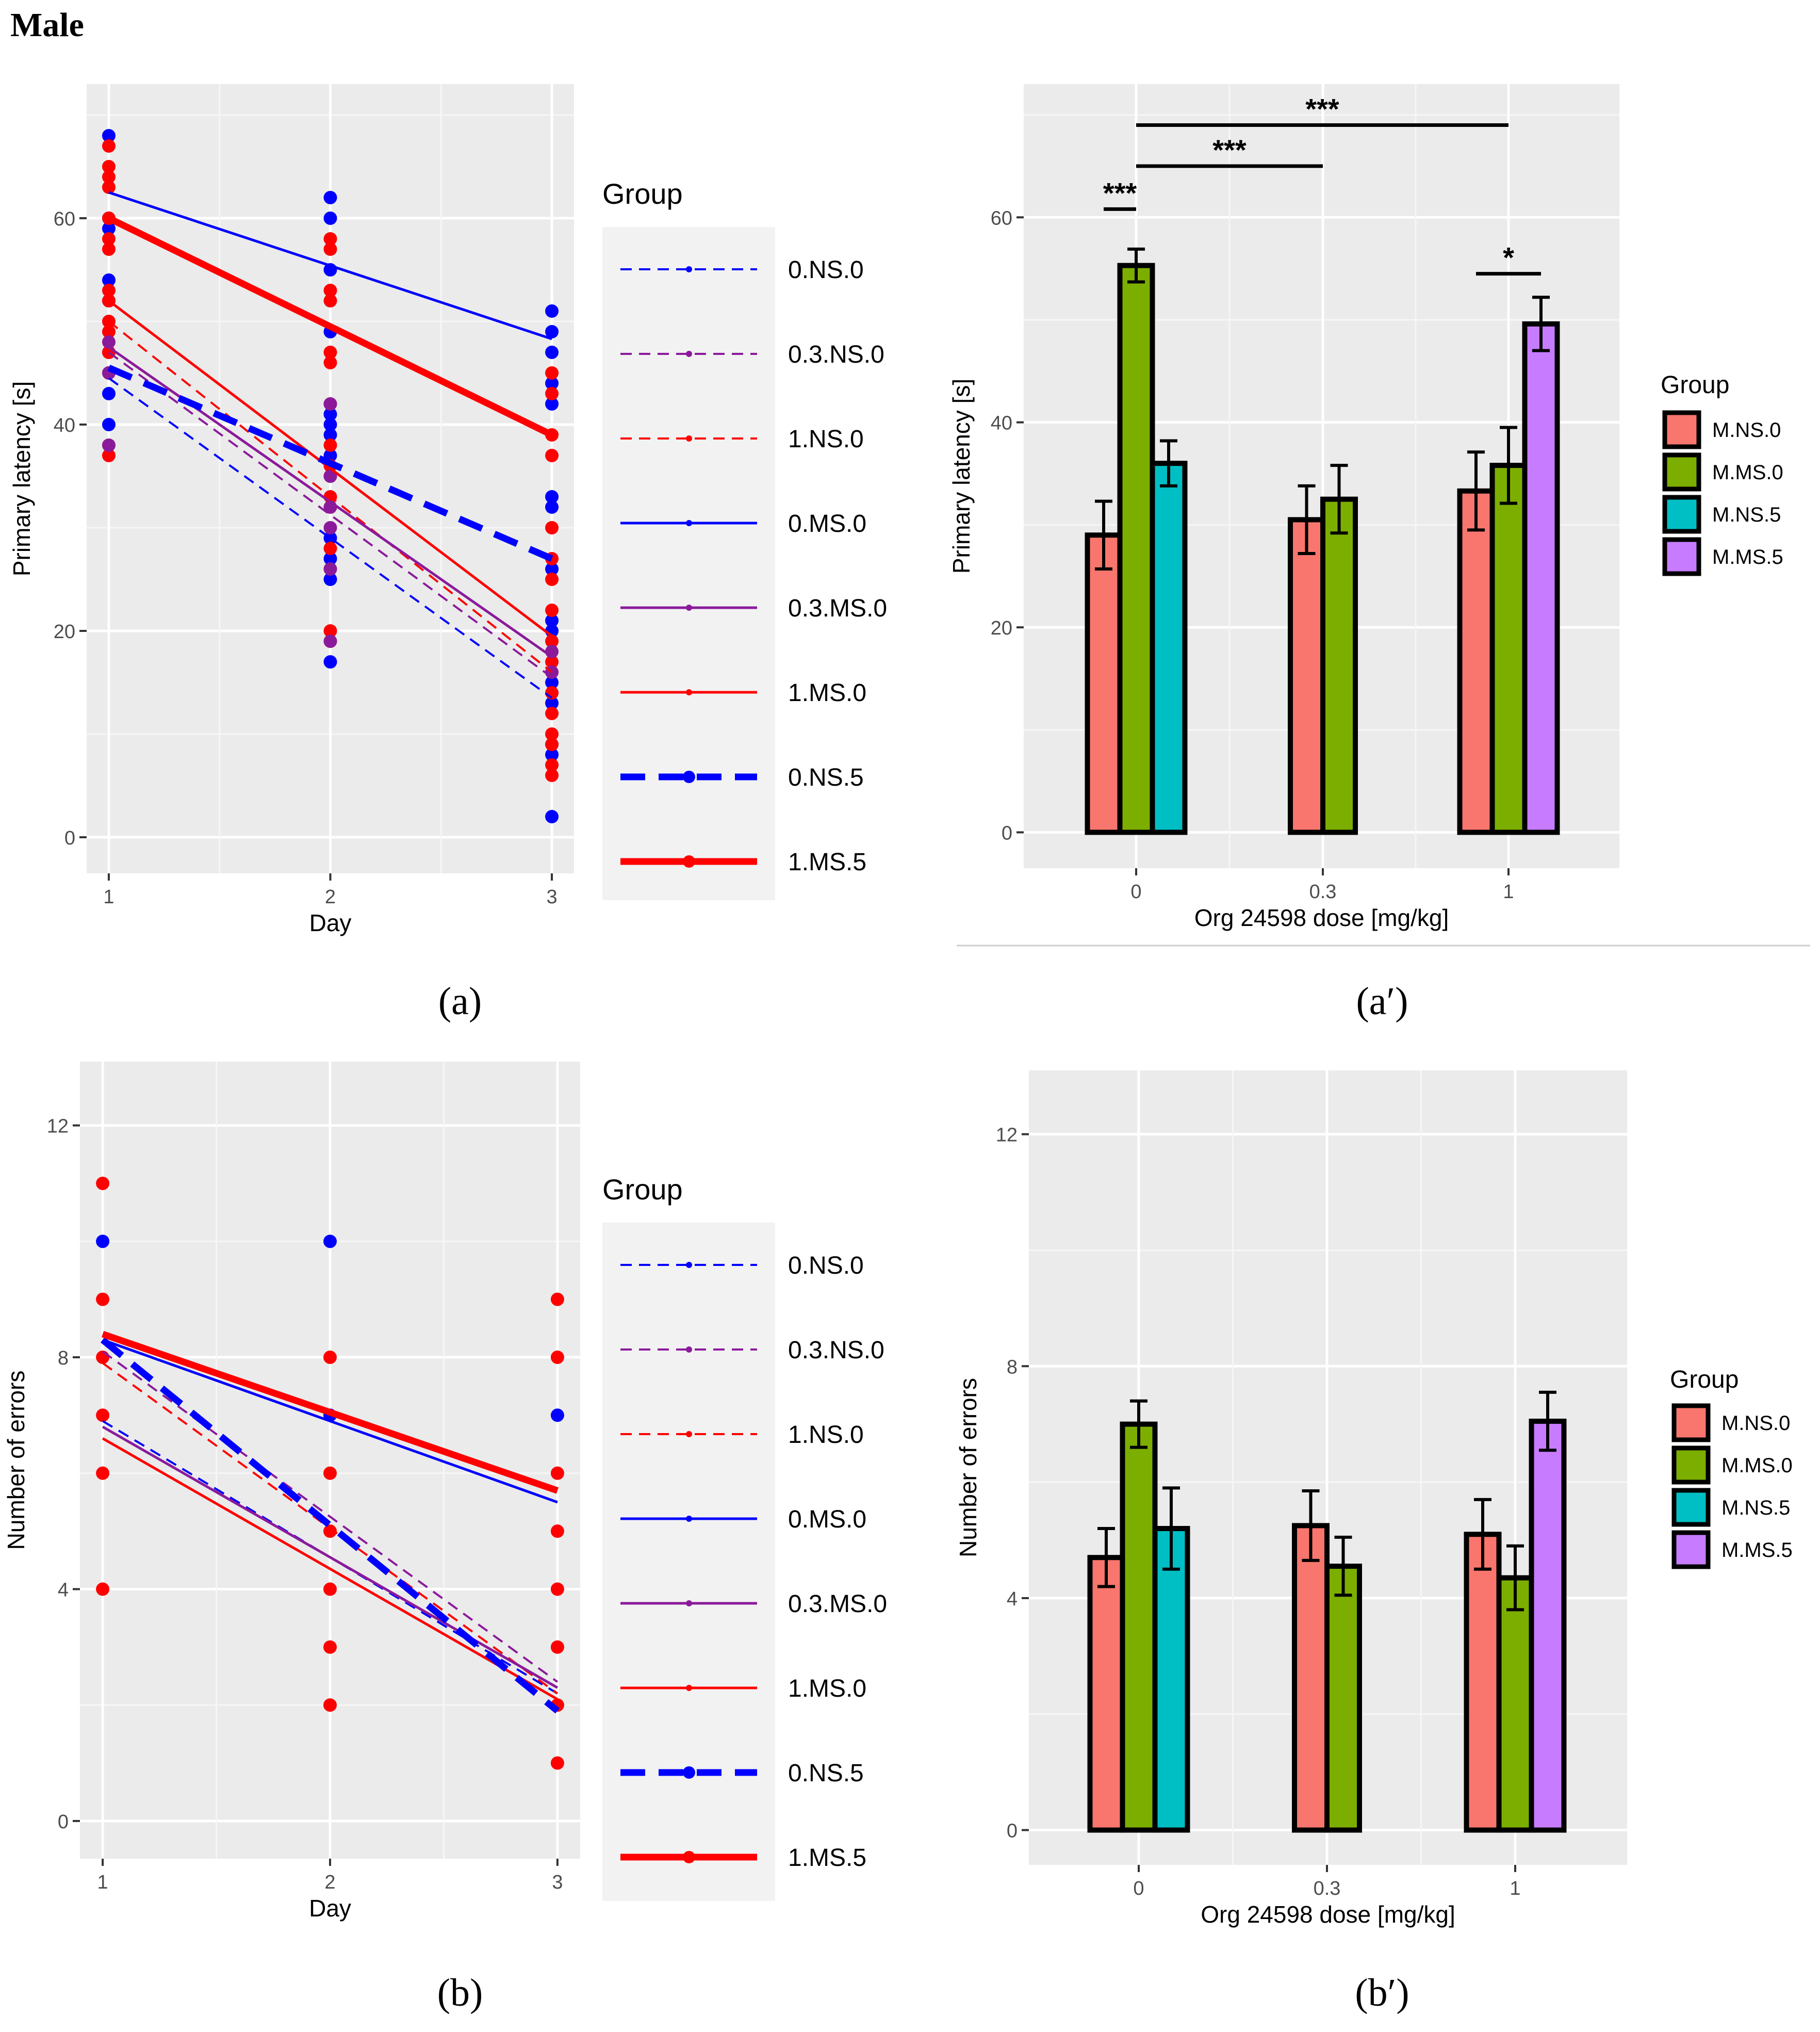 The width and height of the screenshot is (1820, 2032). Describe the element at coordinates (1757, 1551) in the screenshot. I see `panel-b-prime-legend-label: M.MS.5` at that location.